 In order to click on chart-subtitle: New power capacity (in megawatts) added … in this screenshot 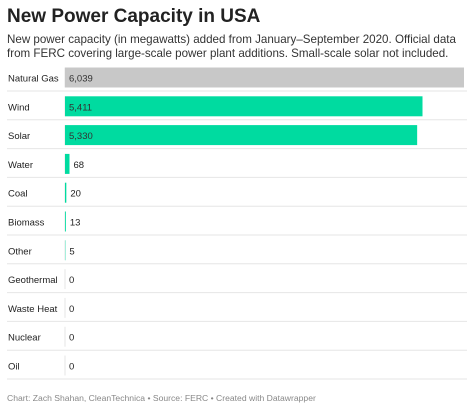, I will do `click(231, 46)`.